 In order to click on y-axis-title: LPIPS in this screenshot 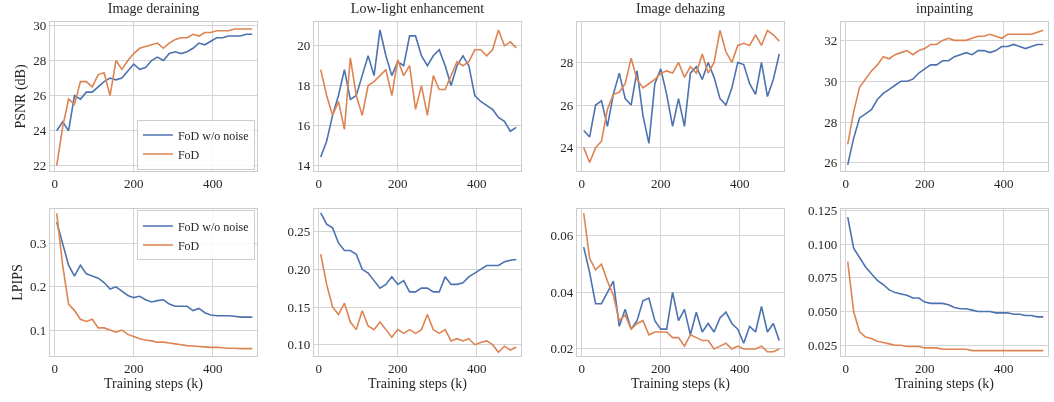, I will do `click(17, 282)`.